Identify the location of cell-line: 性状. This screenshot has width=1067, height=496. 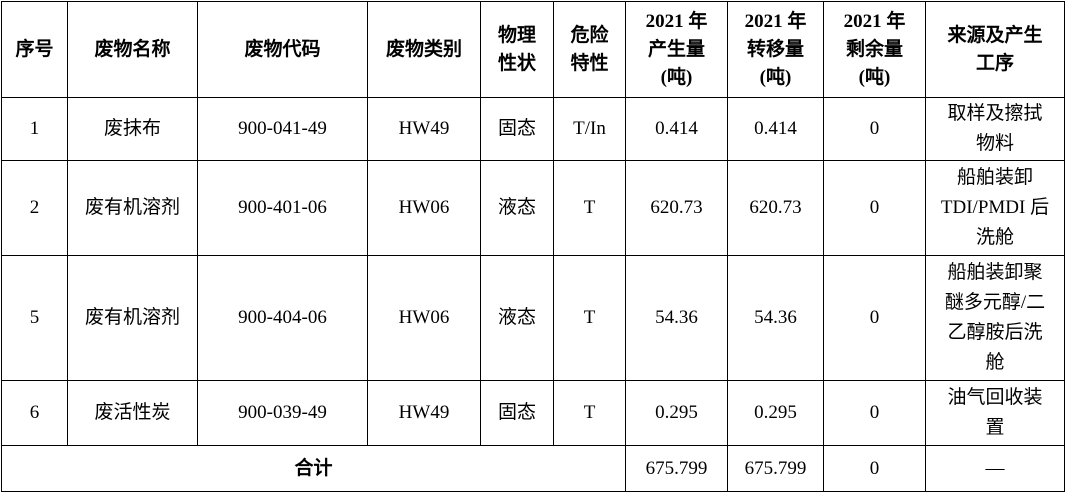
(516, 63).